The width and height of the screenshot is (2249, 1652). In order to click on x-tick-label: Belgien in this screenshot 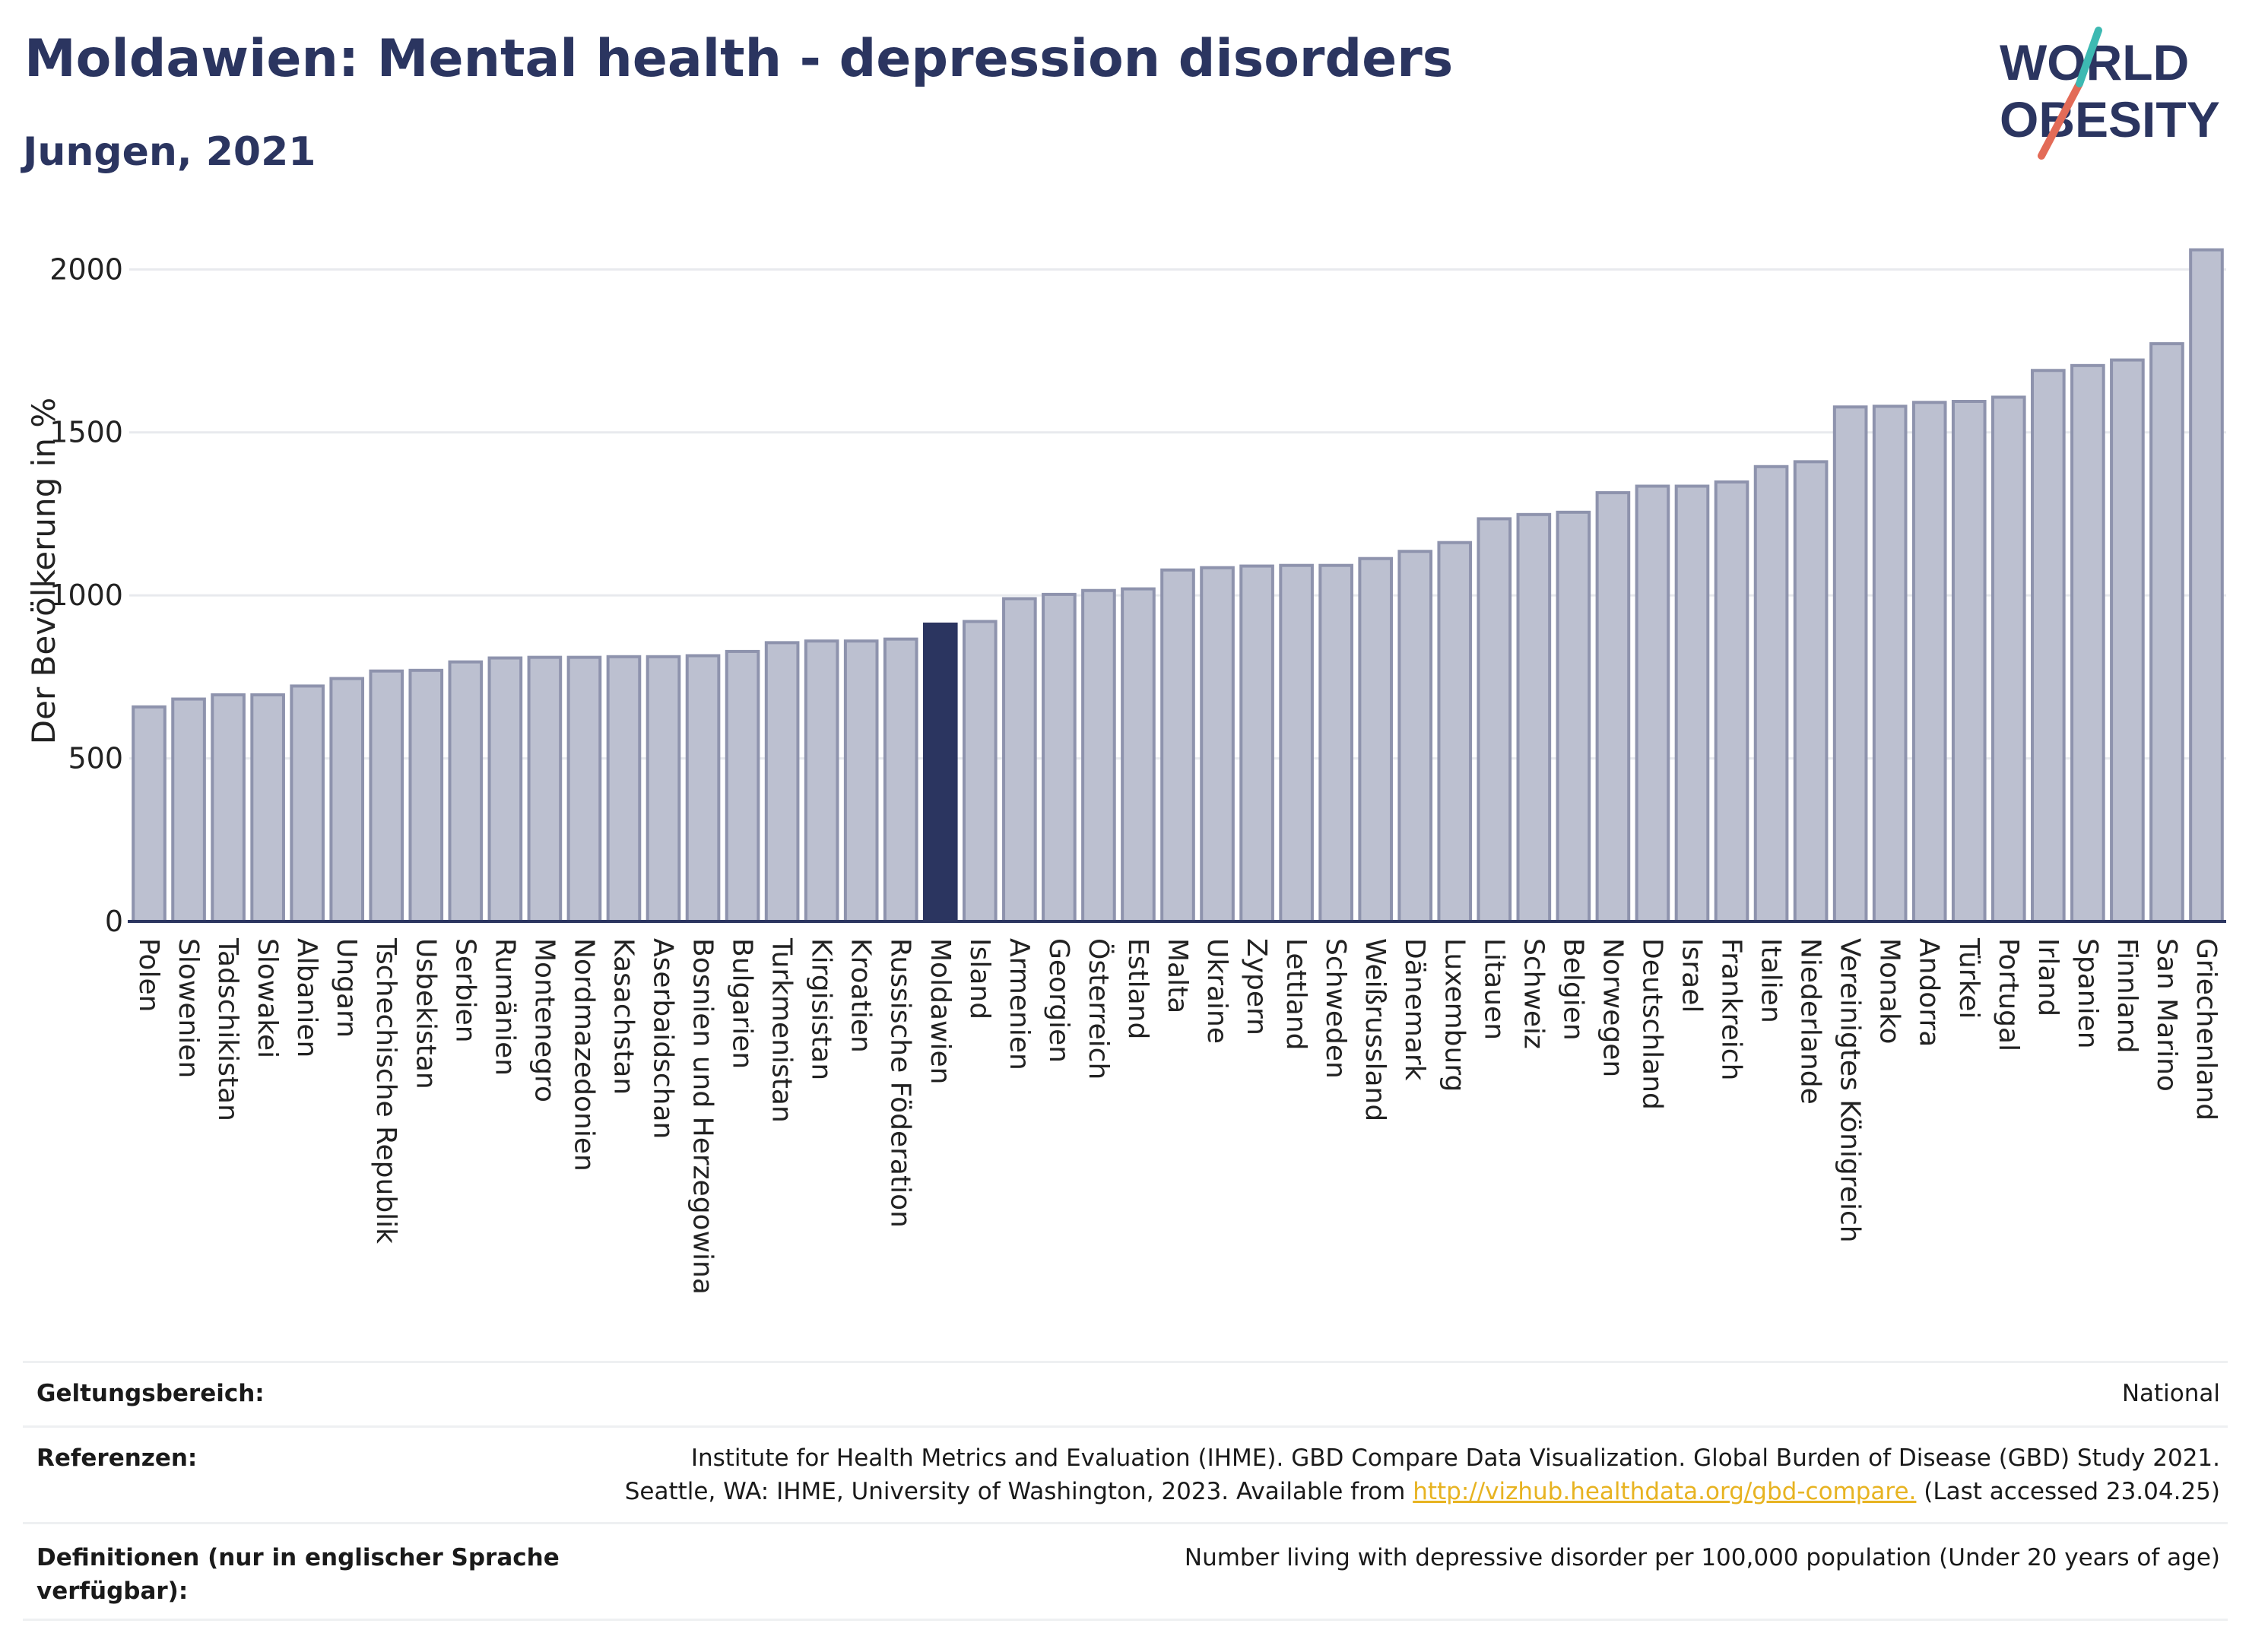, I will do `click(1572, 989)`.